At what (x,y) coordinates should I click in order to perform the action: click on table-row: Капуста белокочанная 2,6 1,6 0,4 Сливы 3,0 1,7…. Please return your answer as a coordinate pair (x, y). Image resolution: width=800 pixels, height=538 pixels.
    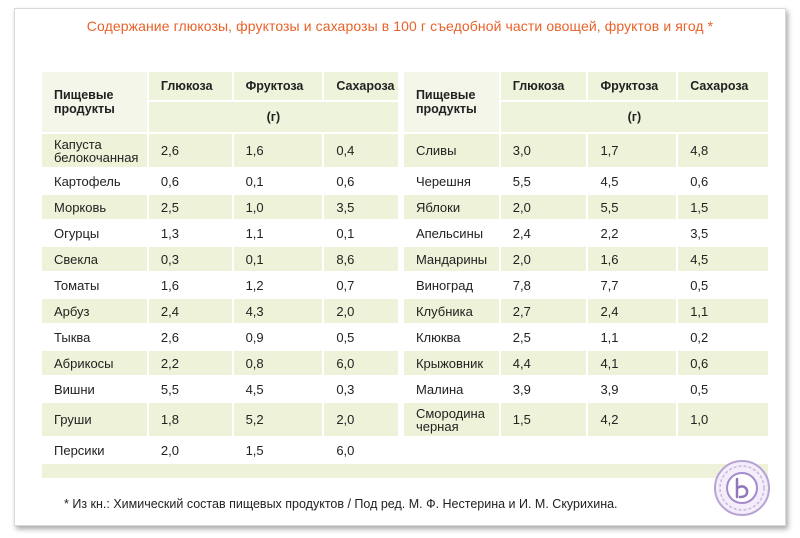
    Looking at the image, I should click on (405, 150).